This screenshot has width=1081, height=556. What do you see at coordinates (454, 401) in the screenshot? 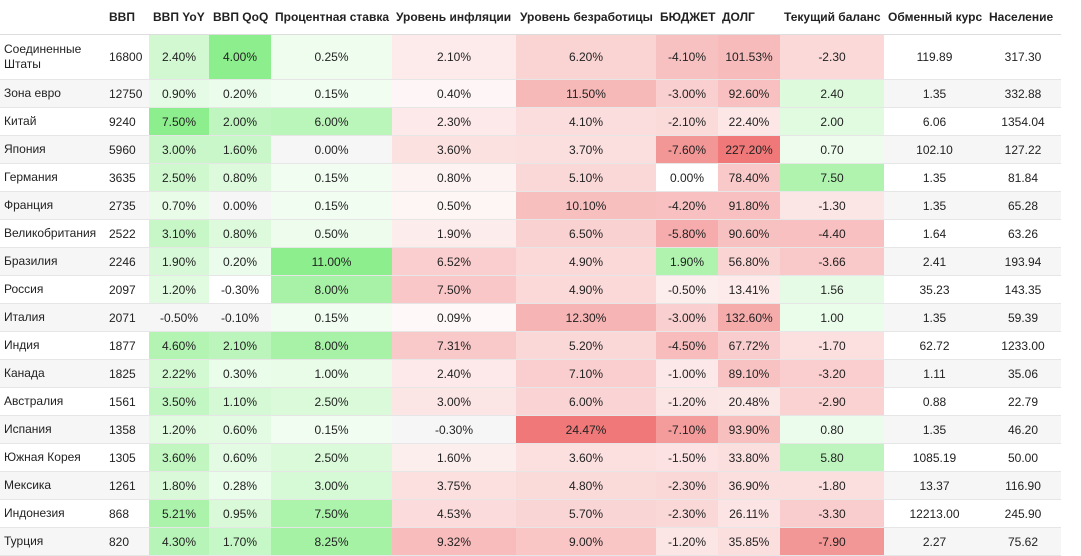
I see `value-cell: 3.00%` at bounding box center [454, 401].